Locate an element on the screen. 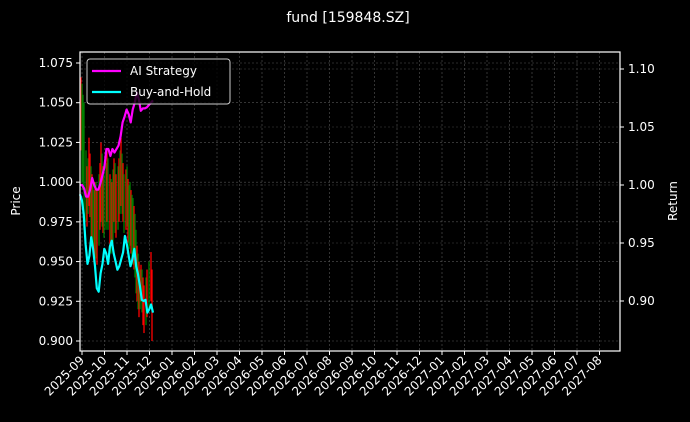 The height and width of the screenshot is (422, 690). series-line-buy-and-hold is located at coordinates (116, 253).